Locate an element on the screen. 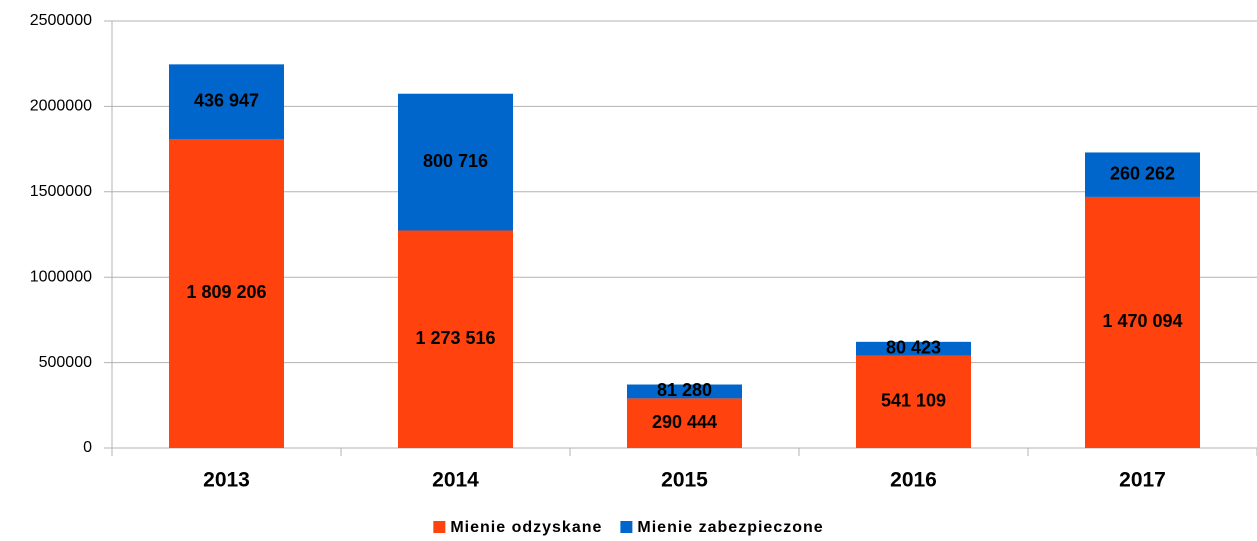  y-tick-label: 2000000 is located at coordinates (61, 106).